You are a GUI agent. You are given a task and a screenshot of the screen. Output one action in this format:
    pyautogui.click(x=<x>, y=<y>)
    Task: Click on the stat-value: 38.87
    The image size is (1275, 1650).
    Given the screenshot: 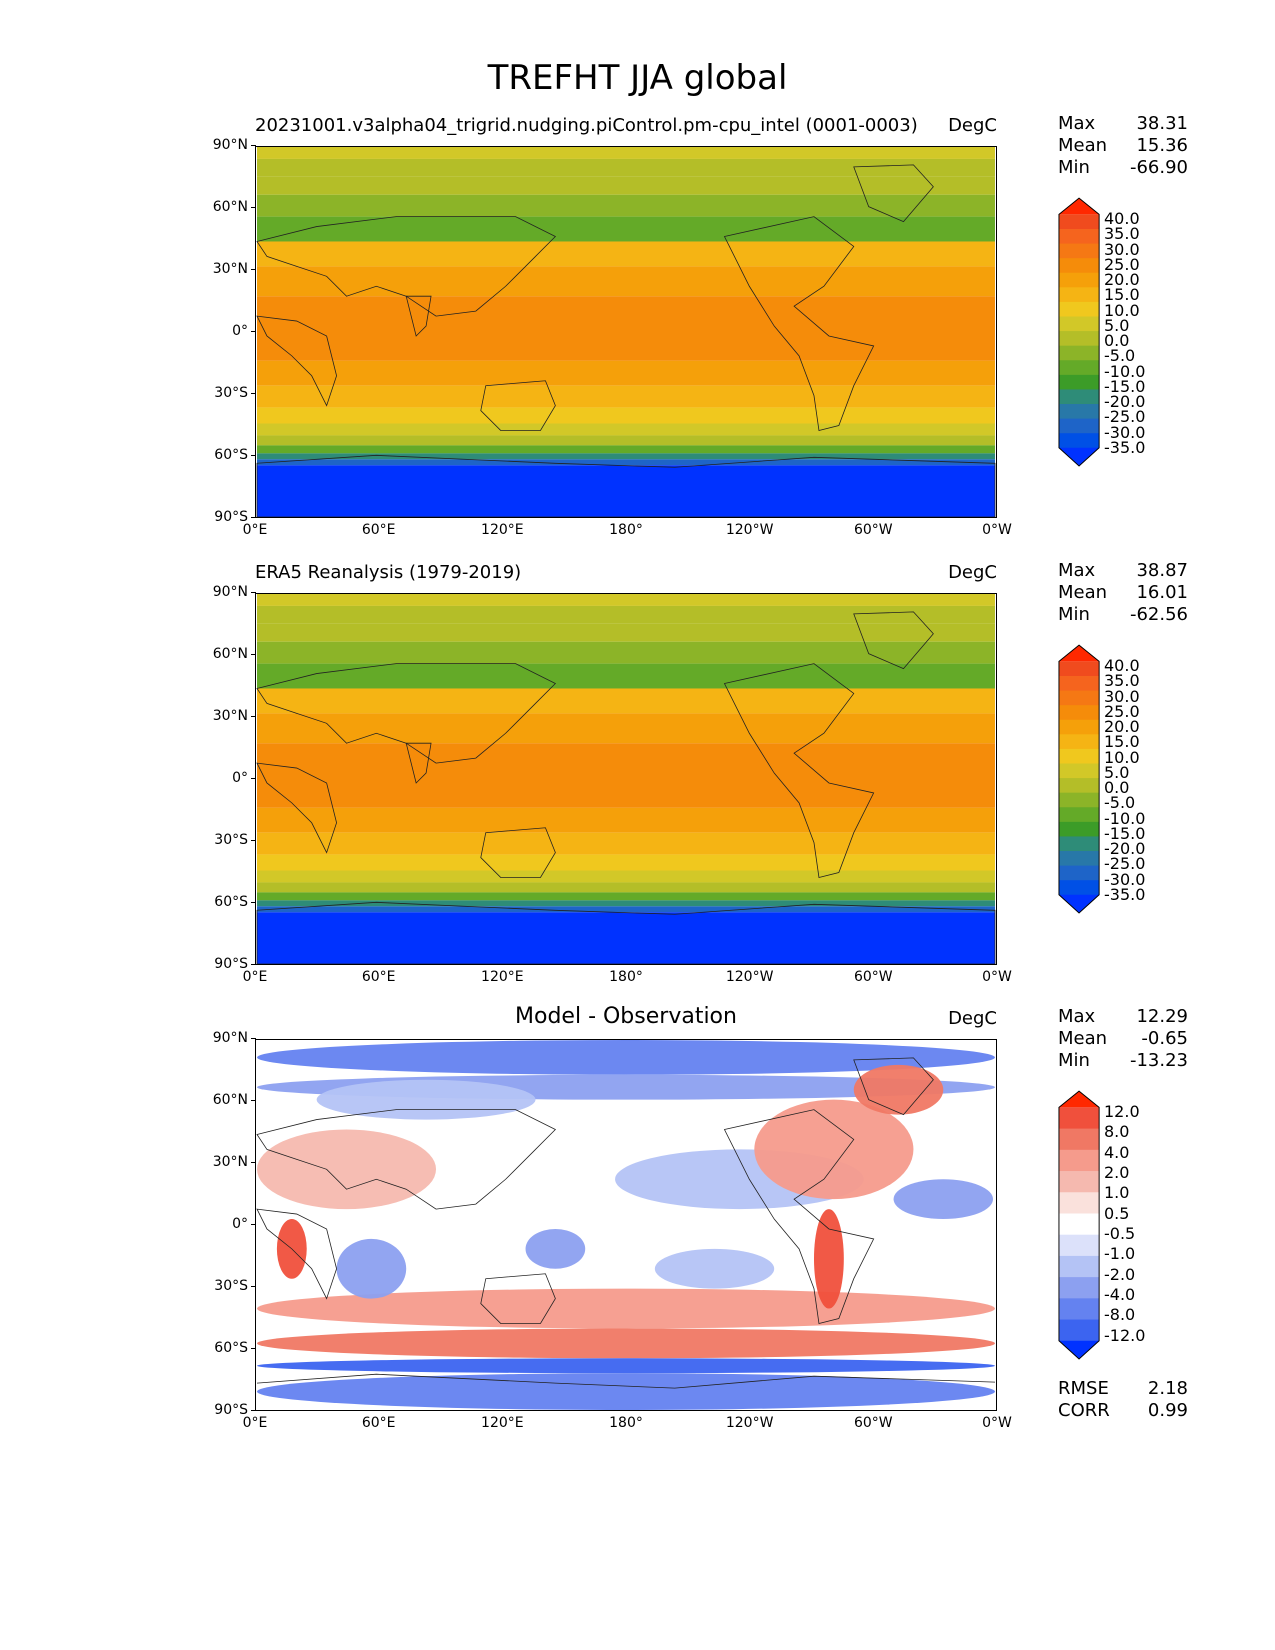 What is the action you would take?
    pyautogui.click(x=1162, y=570)
    